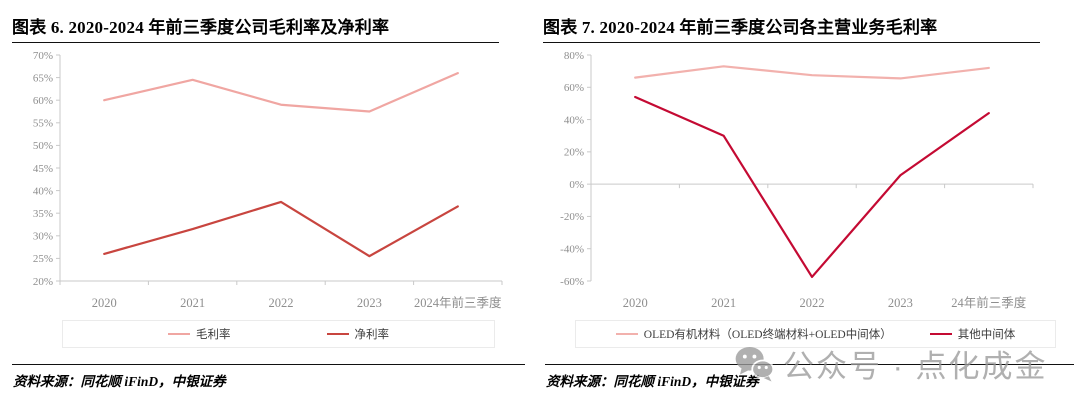 The image size is (1074, 406). I want to click on legend-item-gross-margin: 毛利率, so click(199, 334).